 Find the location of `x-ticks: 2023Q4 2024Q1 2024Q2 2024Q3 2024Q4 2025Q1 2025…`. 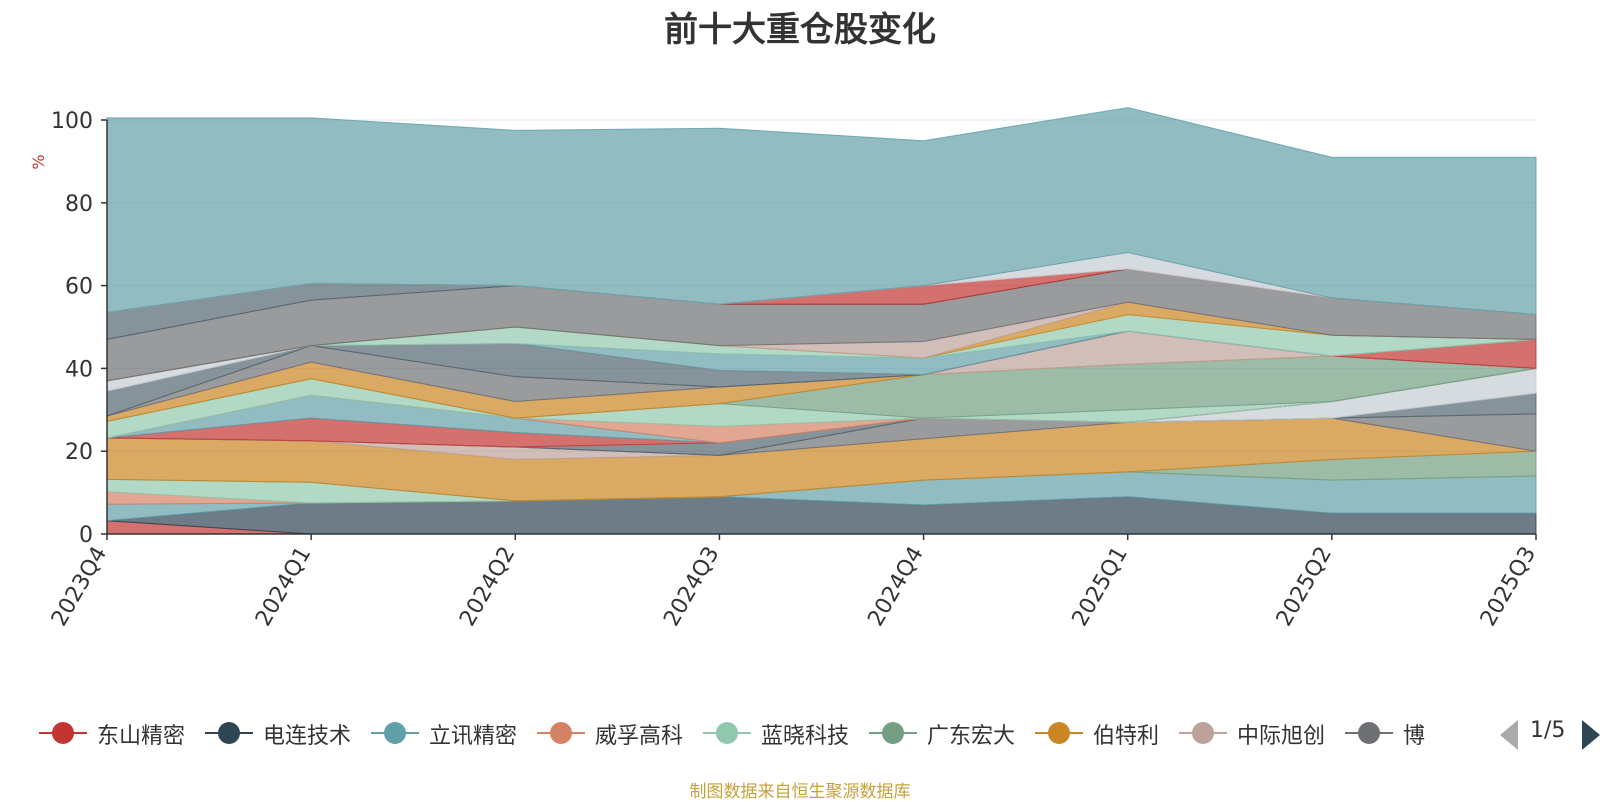

x-ticks: 2023Q4 2024Q1 2024Q2 2024Q3 2024Q4 2025Q1 2025… is located at coordinates (794, 582).